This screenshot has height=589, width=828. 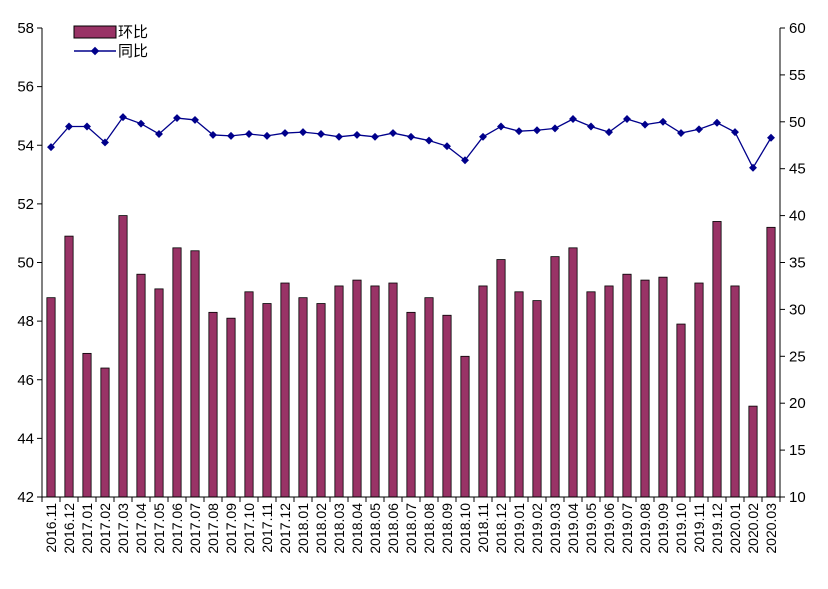 I want to click on left-tick-label: 52, so click(x=25, y=204).